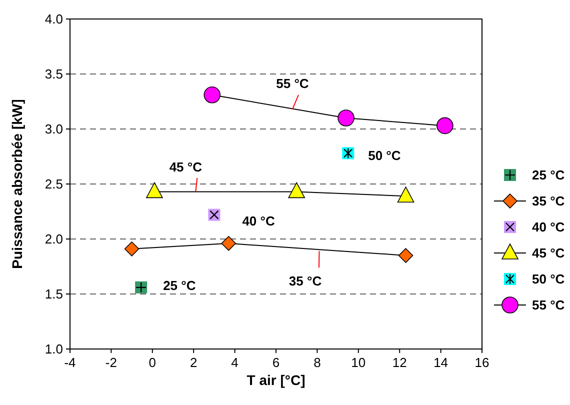 The width and height of the screenshot is (570, 405). I want to click on y-tick-label: 2.0, so click(53, 239).